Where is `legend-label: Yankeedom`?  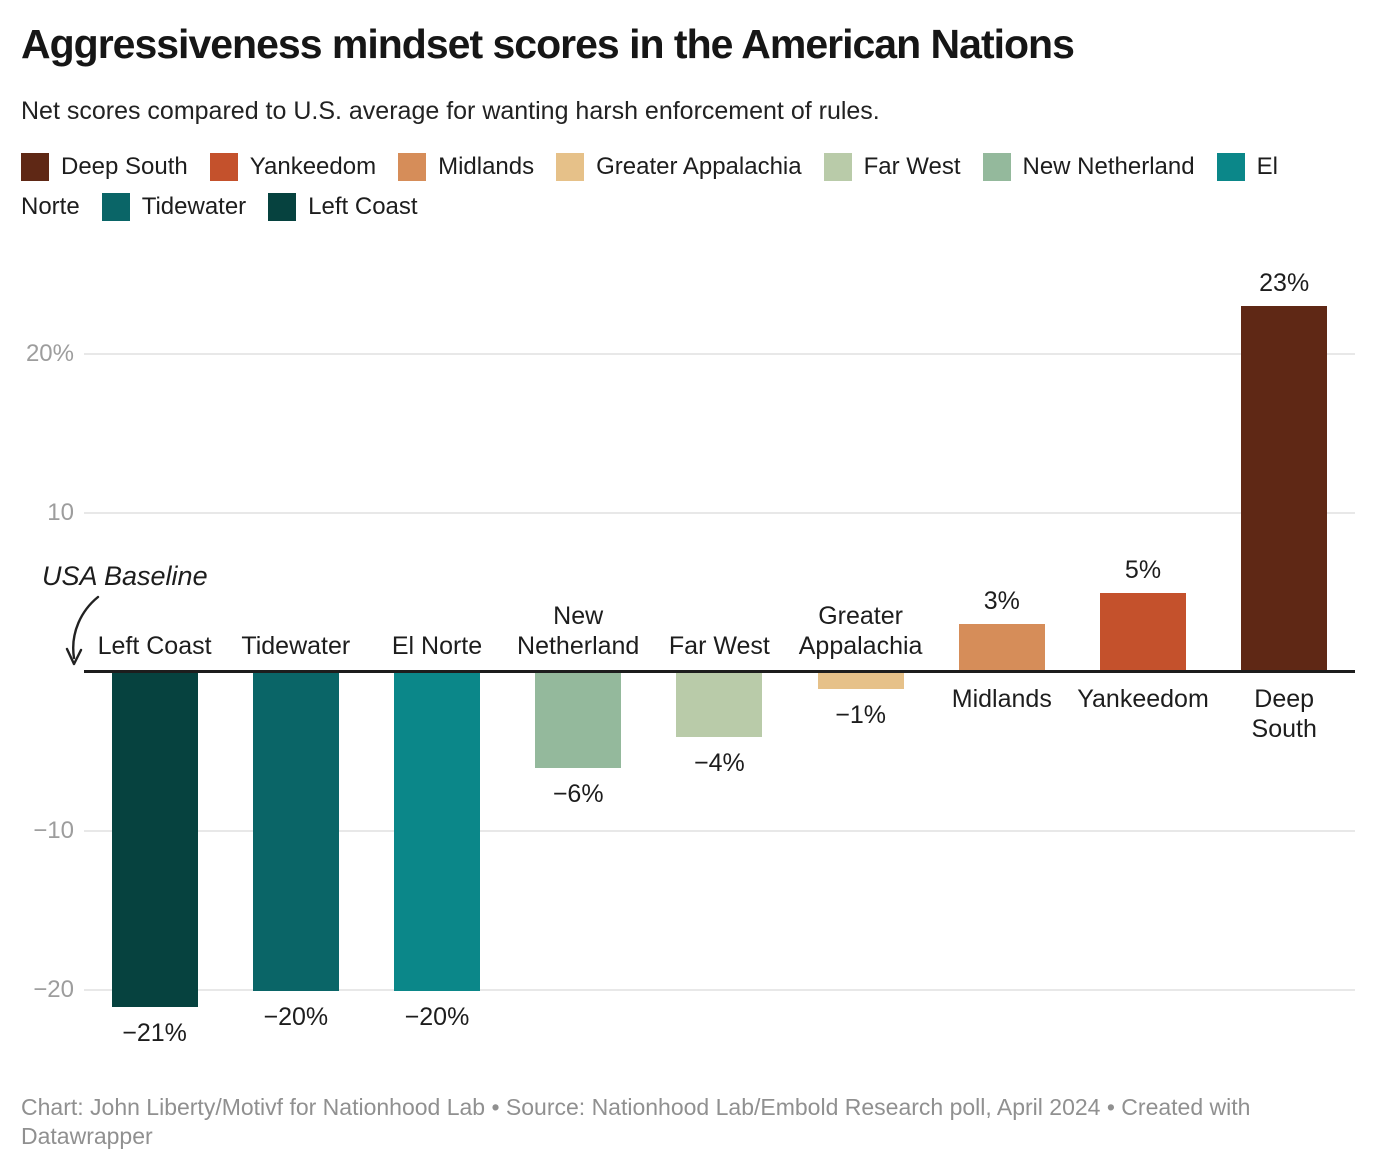
legend-label: Yankeedom is located at coordinates (313, 166).